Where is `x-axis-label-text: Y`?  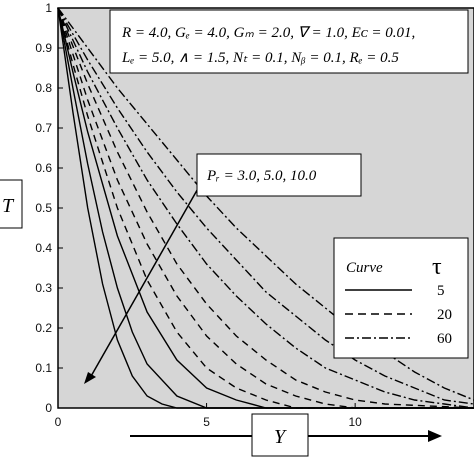 x-axis-label-text: Y is located at coordinates (280, 437).